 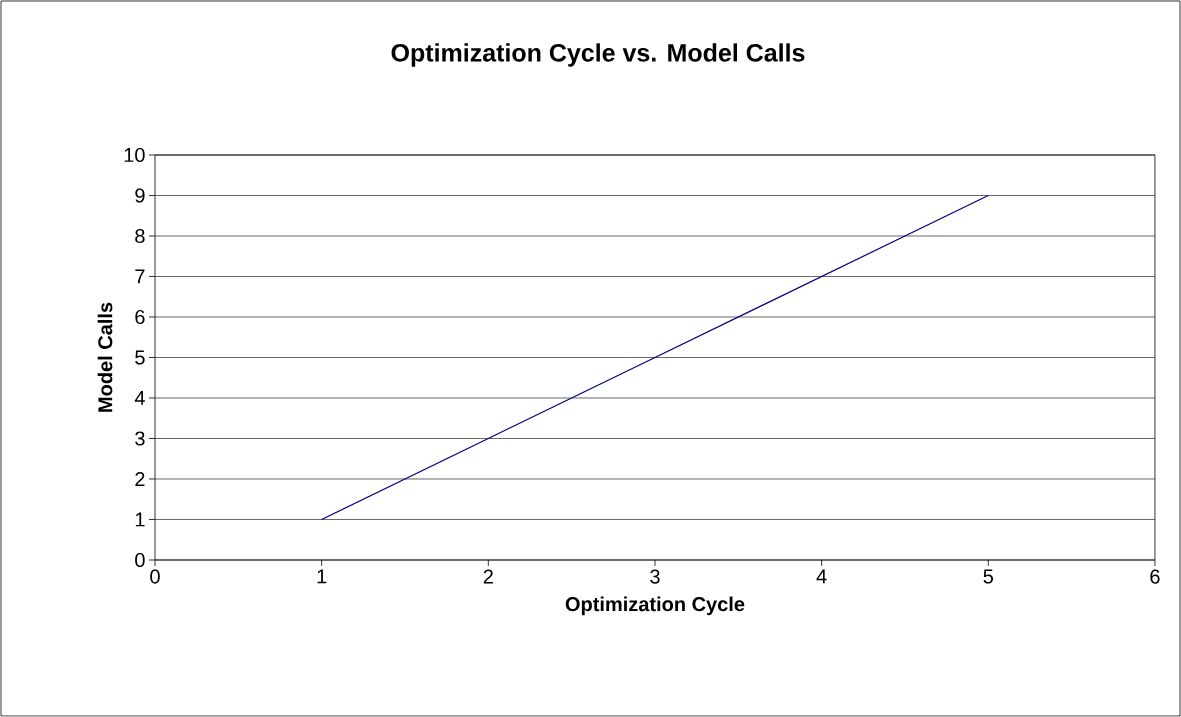 What do you see at coordinates (140, 317) in the screenshot?
I see `y-tick-label: 6` at bounding box center [140, 317].